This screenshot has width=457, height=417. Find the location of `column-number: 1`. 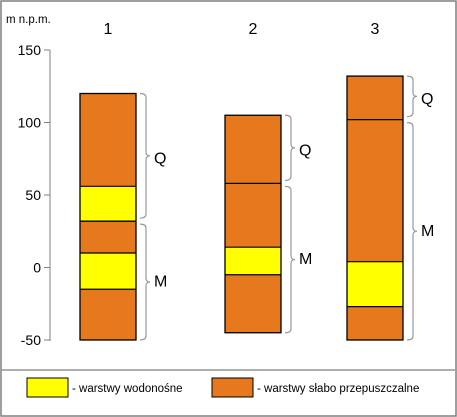

column-number: 1 is located at coordinates (108, 29).